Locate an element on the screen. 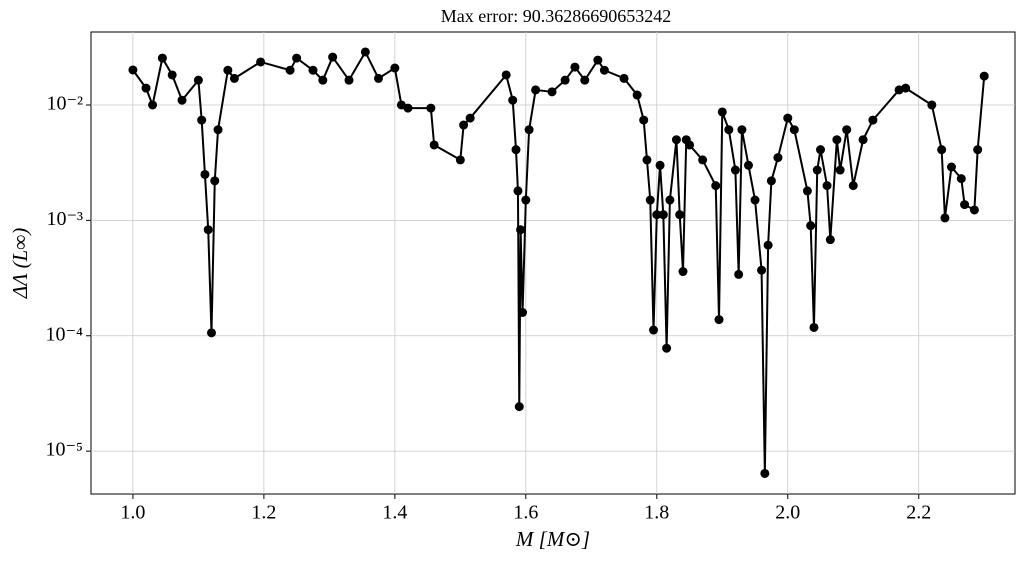 The height and width of the screenshot is (562, 1030). y-tick-label: 10⁻² is located at coordinates (64, 104).